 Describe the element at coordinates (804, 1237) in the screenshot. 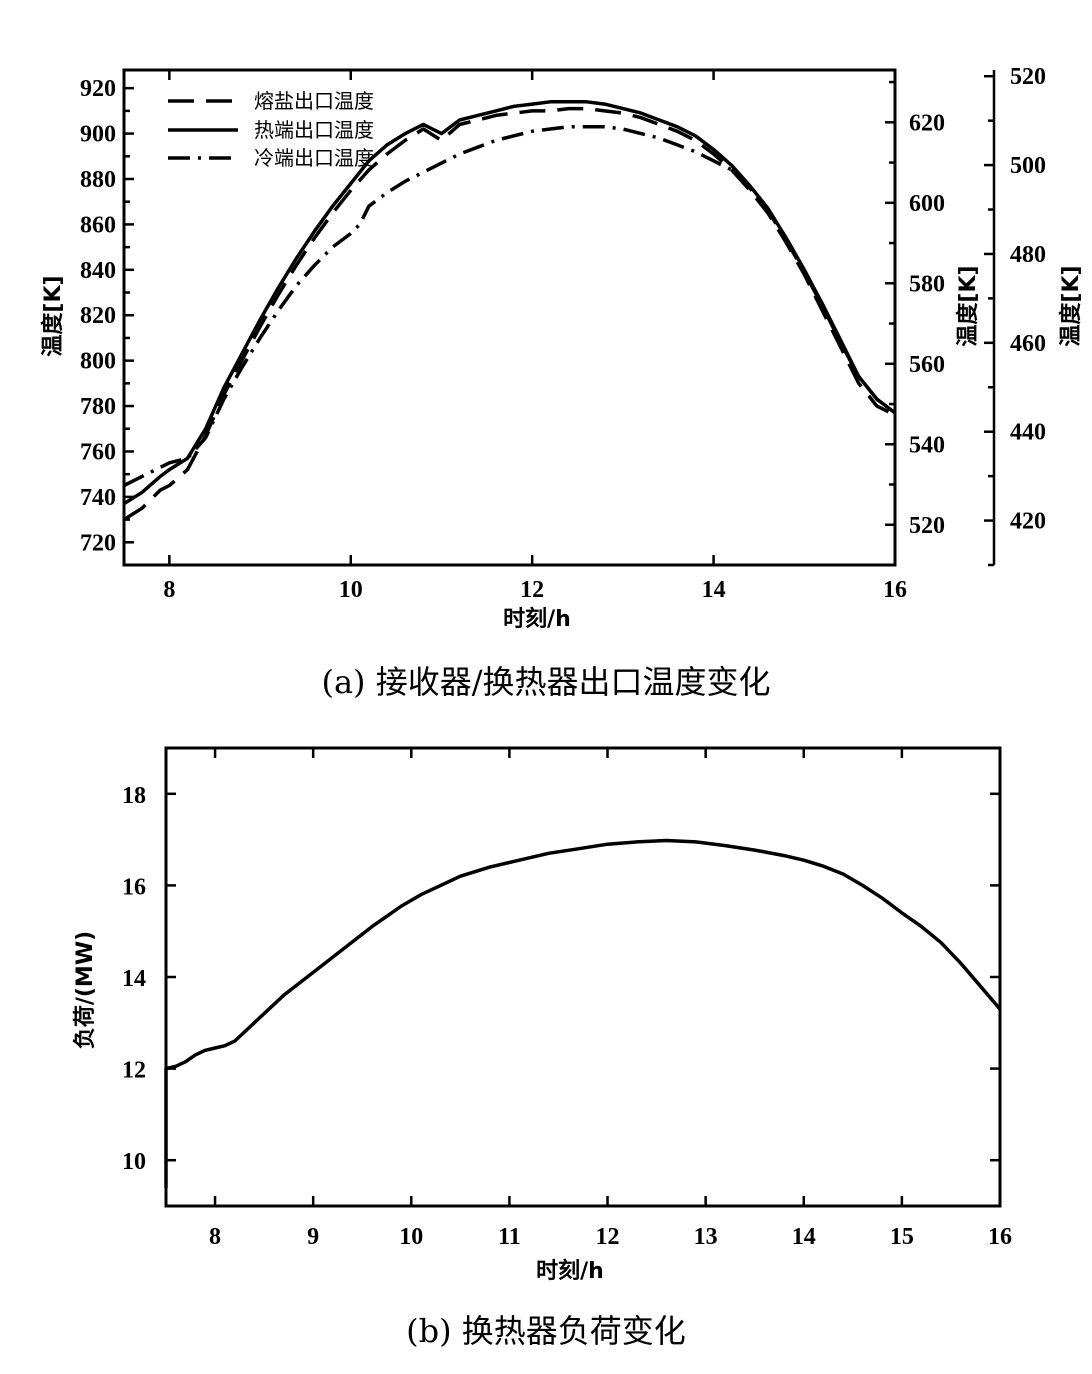

I see `x-tick-label-b: 14` at that location.